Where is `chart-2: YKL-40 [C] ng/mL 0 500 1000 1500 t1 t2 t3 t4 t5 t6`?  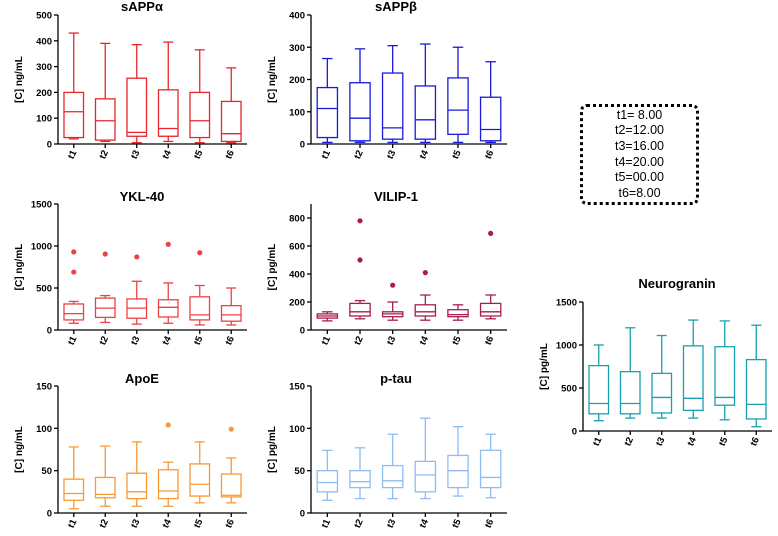 chart-2: YKL-40 [C] ng/mL 0 500 1000 1500 t1 t2 t3 t4 t5 t6 is located at coordinates (130, 268).